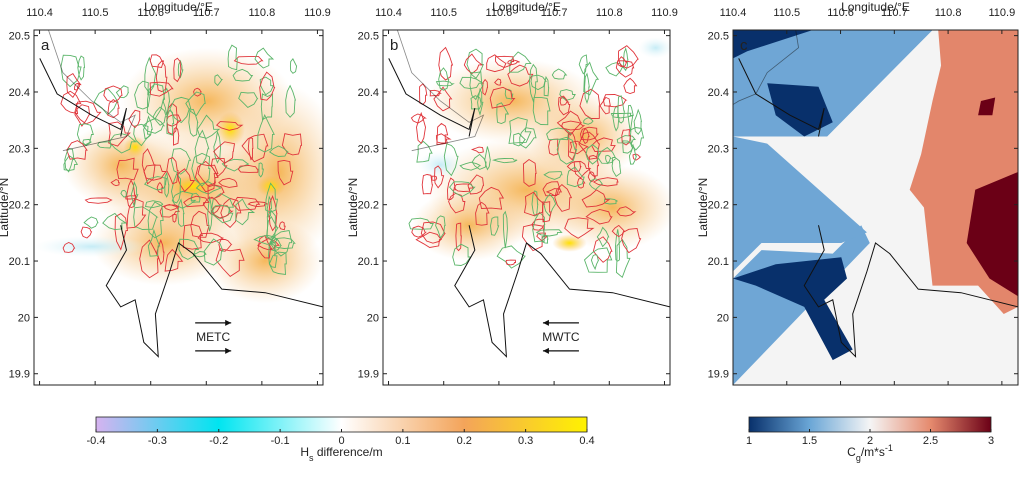  I want to click on cyclone-label: MWTC, so click(561, 337).